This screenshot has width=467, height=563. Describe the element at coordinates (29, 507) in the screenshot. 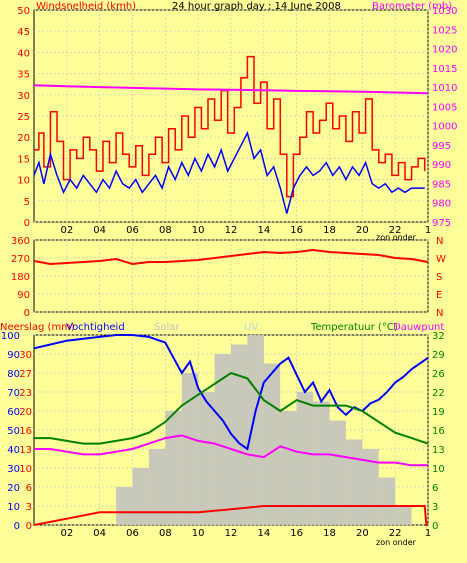

I see `p3-rain-tick-label: 3` at that location.